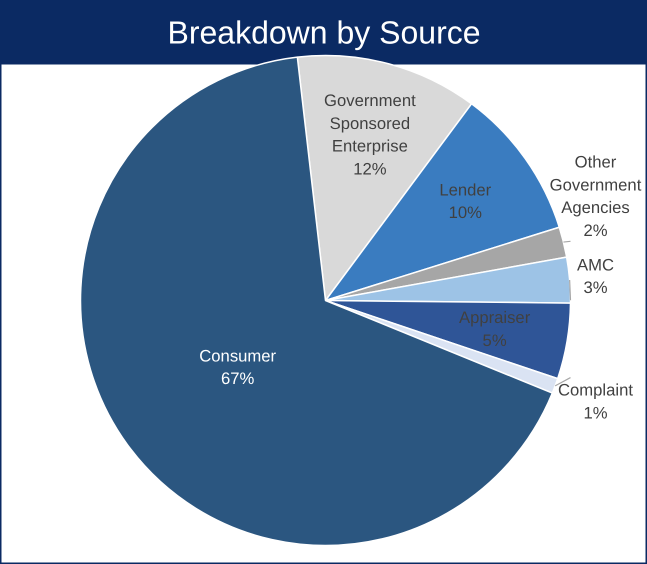 The width and height of the screenshot is (647, 564). What do you see at coordinates (595, 288) in the screenshot?
I see `data-label: 3%` at bounding box center [595, 288].